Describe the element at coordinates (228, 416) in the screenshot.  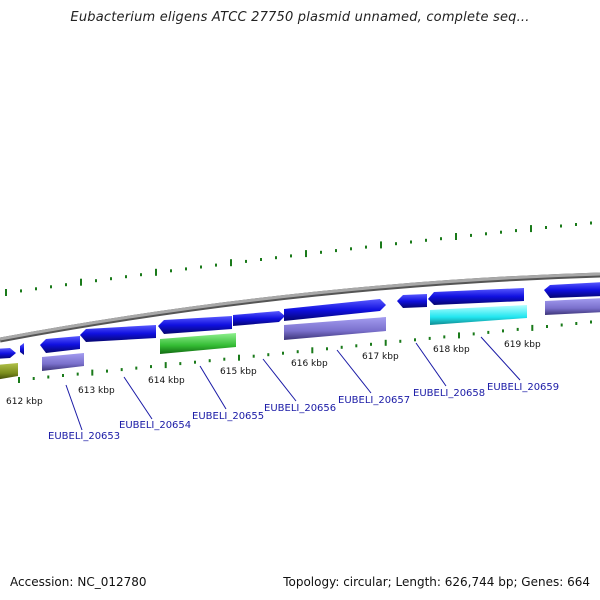
I see `gene-label-20655: EUBELI_20655` at that location.